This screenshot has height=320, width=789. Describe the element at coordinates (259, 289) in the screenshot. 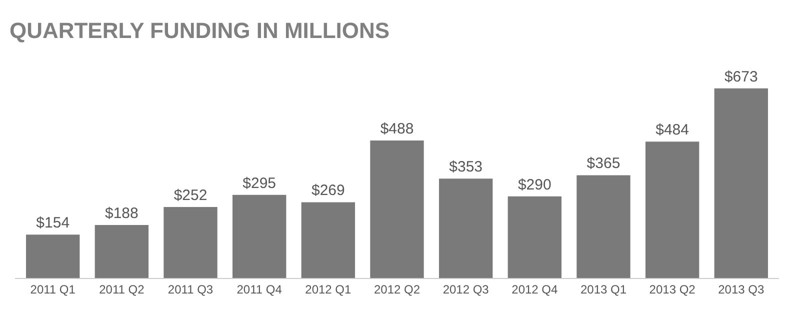

I see `x-tick-label: 2011 Q4` at that location.